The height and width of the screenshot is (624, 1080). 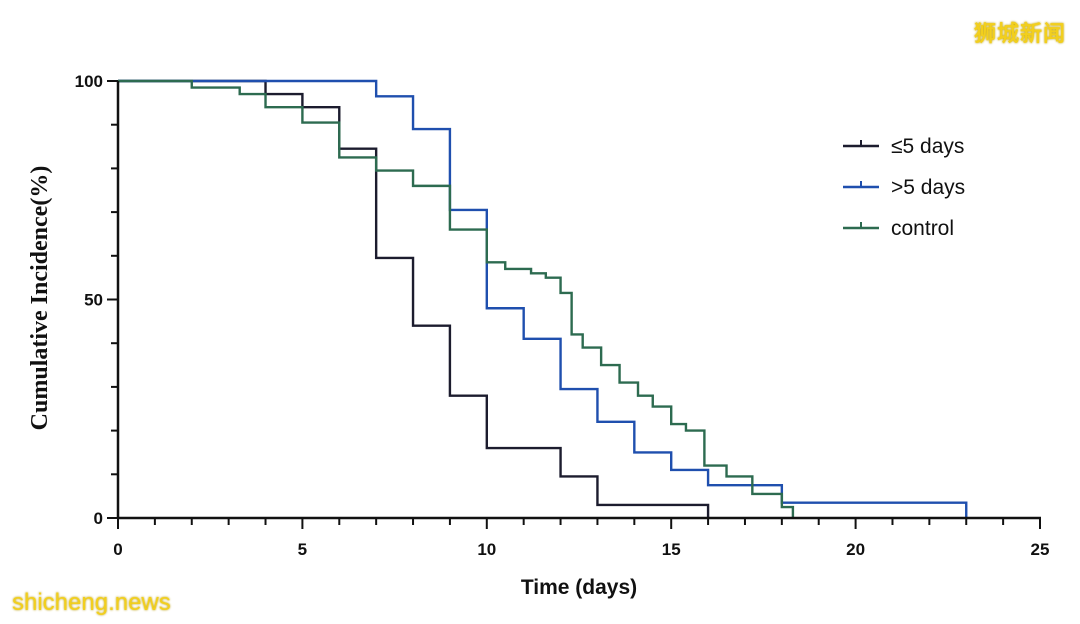 I want to click on x-tick-label: 25, so click(x=1040, y=549).